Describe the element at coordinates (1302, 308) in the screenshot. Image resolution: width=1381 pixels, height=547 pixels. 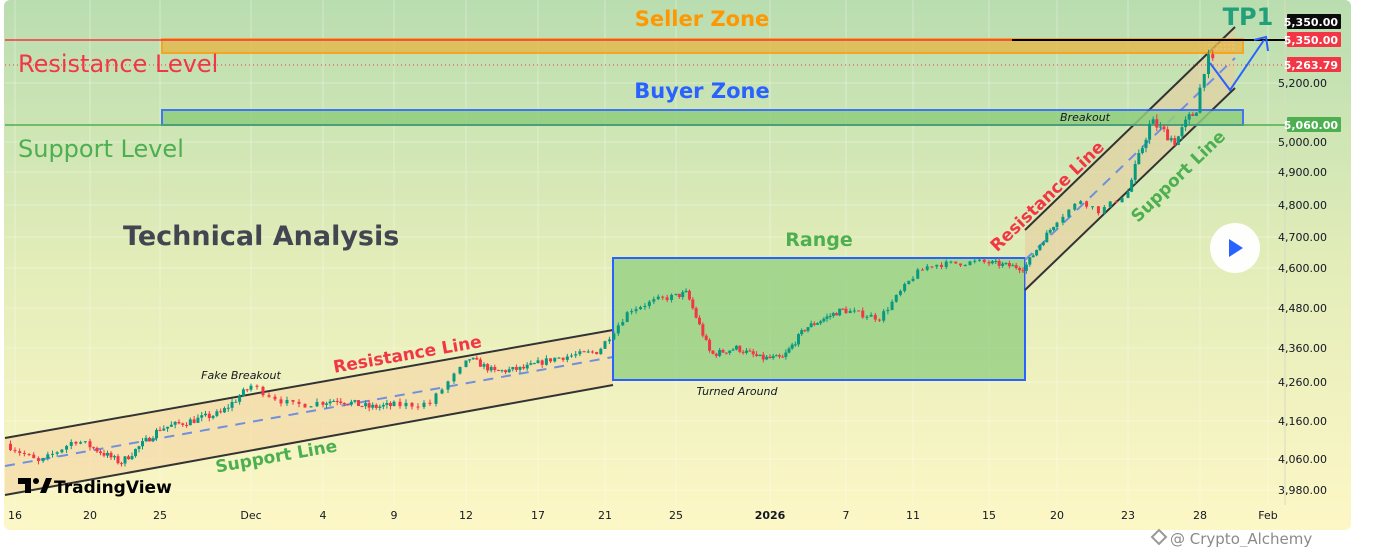
I see `price-tick-label: 4,480.00` at that location.